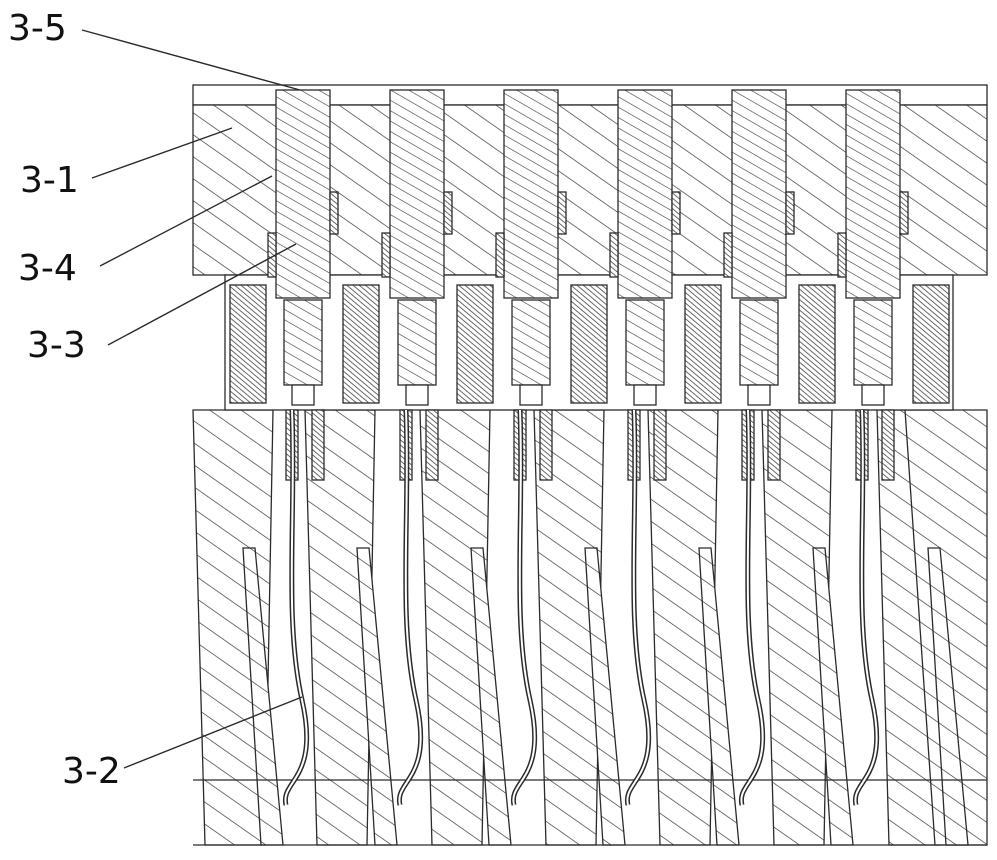 The width and height of the screenshot is (997, 860). Describe the element at coordinates (91, 771) in the screenshot. I see `label-3-2: 3-2` at that location.